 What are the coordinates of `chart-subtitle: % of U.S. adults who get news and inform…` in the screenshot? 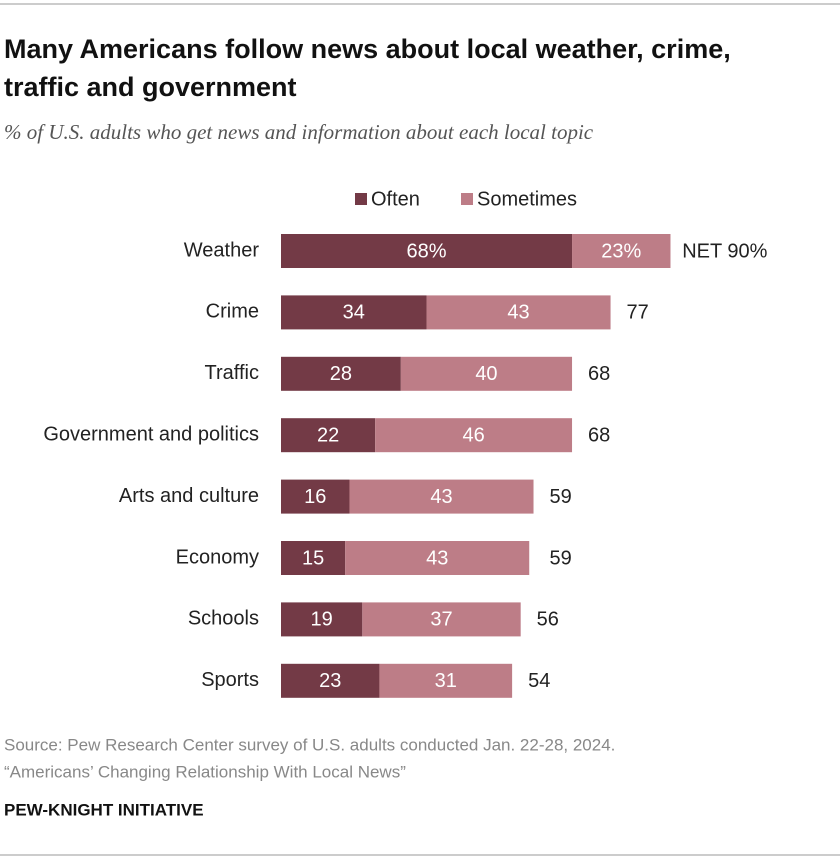 It's located at (299, 132).